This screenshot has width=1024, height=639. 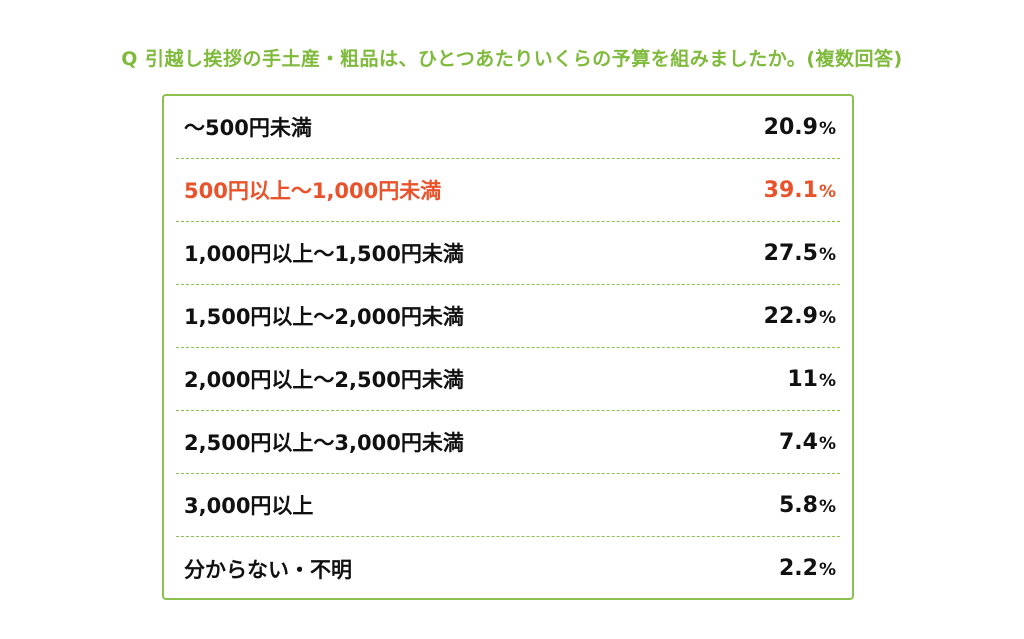 I want to click on value-number: 11, so click(x=802, y=379).